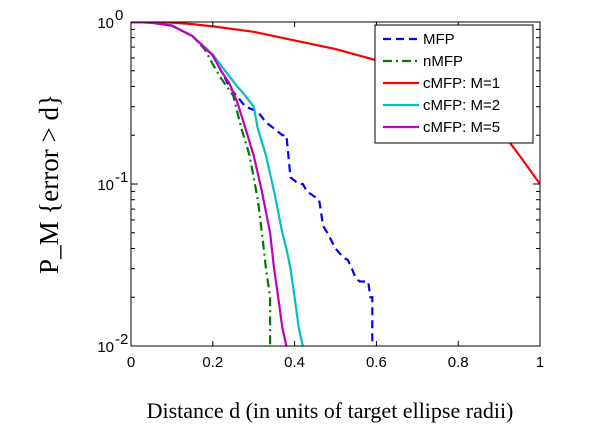 The image size is (600, 441). What do you see at coordinates (439, 39) in the screenshot?
I see `legend-label: MFP` at bounding box center [439, 39].